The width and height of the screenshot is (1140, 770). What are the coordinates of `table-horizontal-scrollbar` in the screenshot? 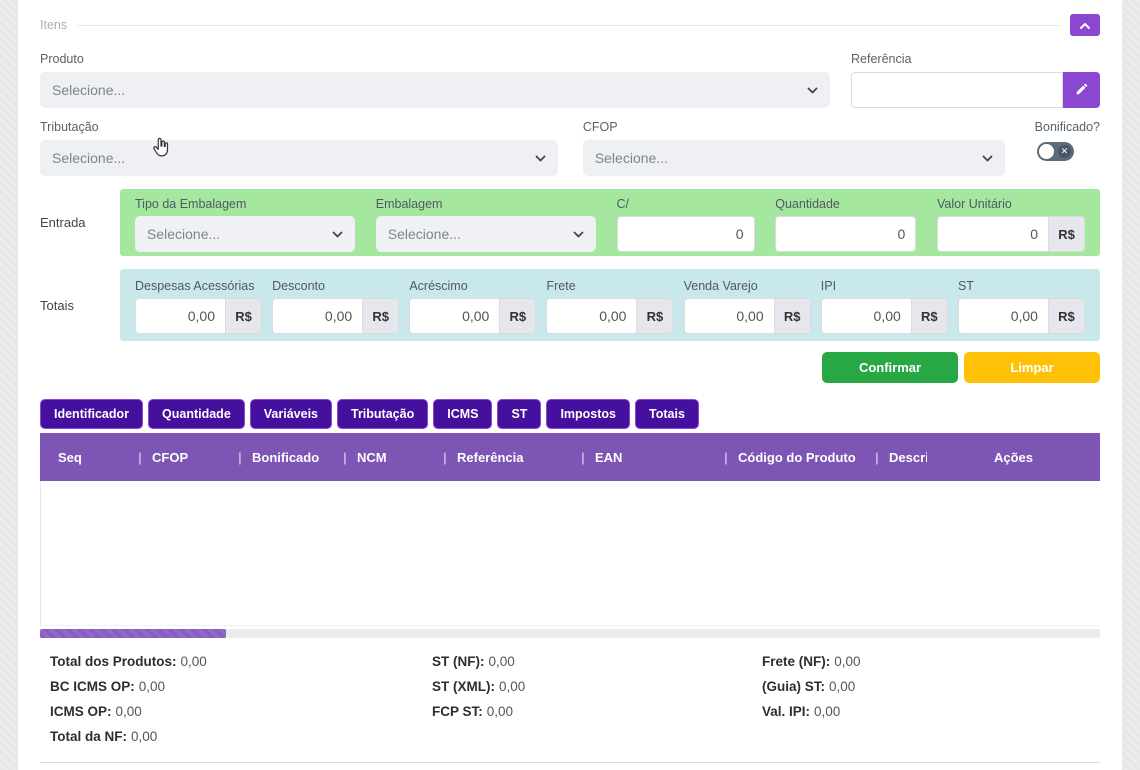 It's located at (570, 633).